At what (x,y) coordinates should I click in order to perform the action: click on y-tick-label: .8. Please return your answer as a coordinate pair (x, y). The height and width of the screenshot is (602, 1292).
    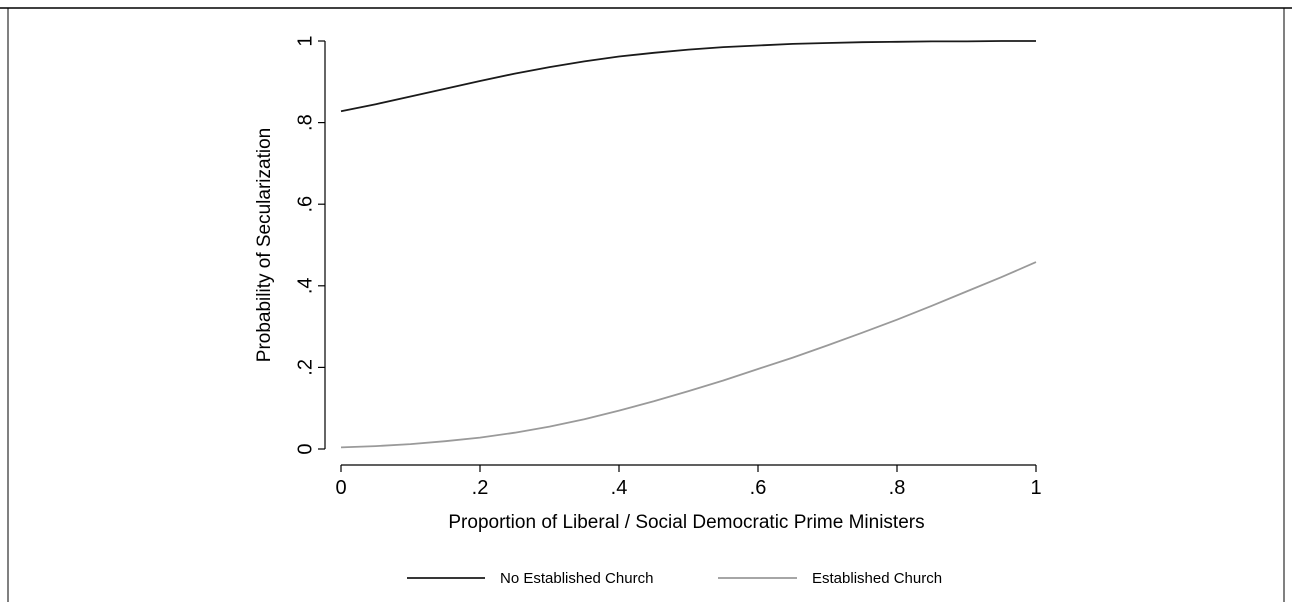
    Looking at the image, I should click on (305, 122).